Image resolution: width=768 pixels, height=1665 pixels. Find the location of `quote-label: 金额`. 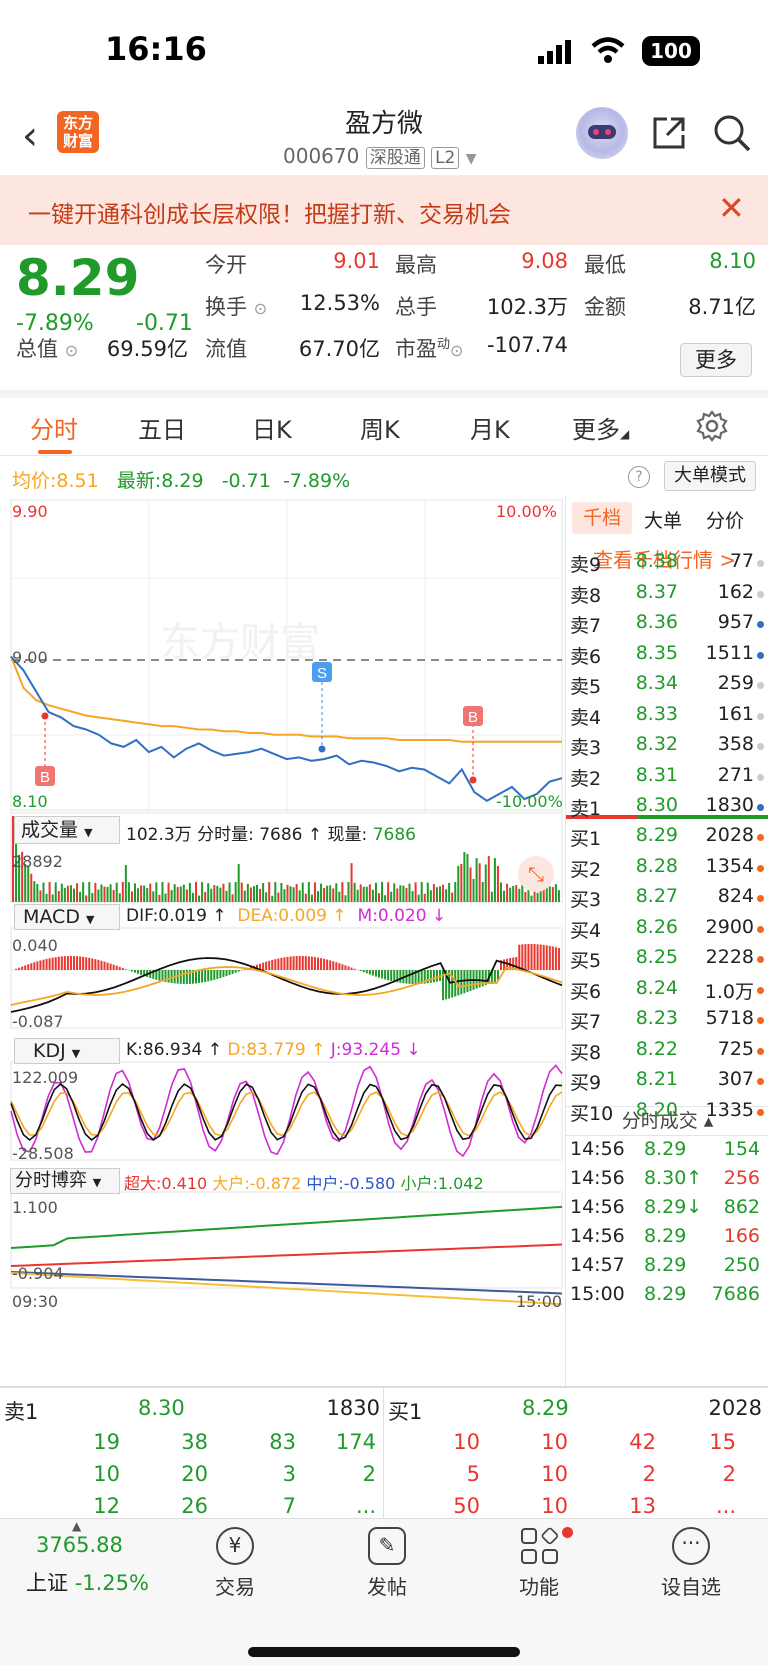

quote-label: 金额 is located at coordinates (605, 307).